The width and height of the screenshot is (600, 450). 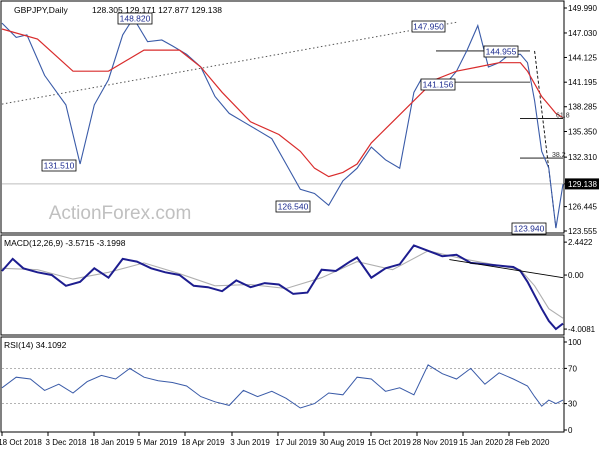 I want to click on price-annotation-label: 131.510, so click(x=59, y=166).